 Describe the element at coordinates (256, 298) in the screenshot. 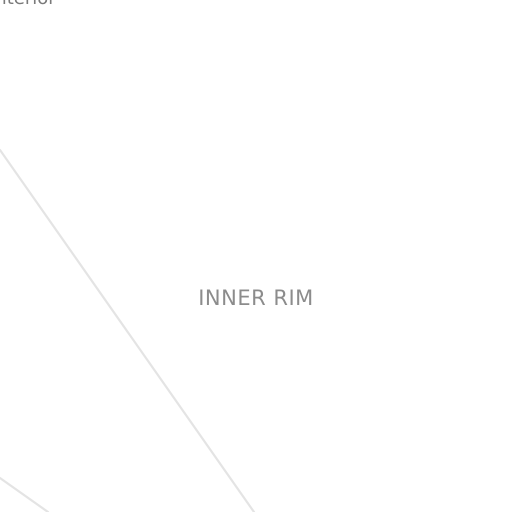

I see `district-label-inner-rim: INNER RIM` at that location.